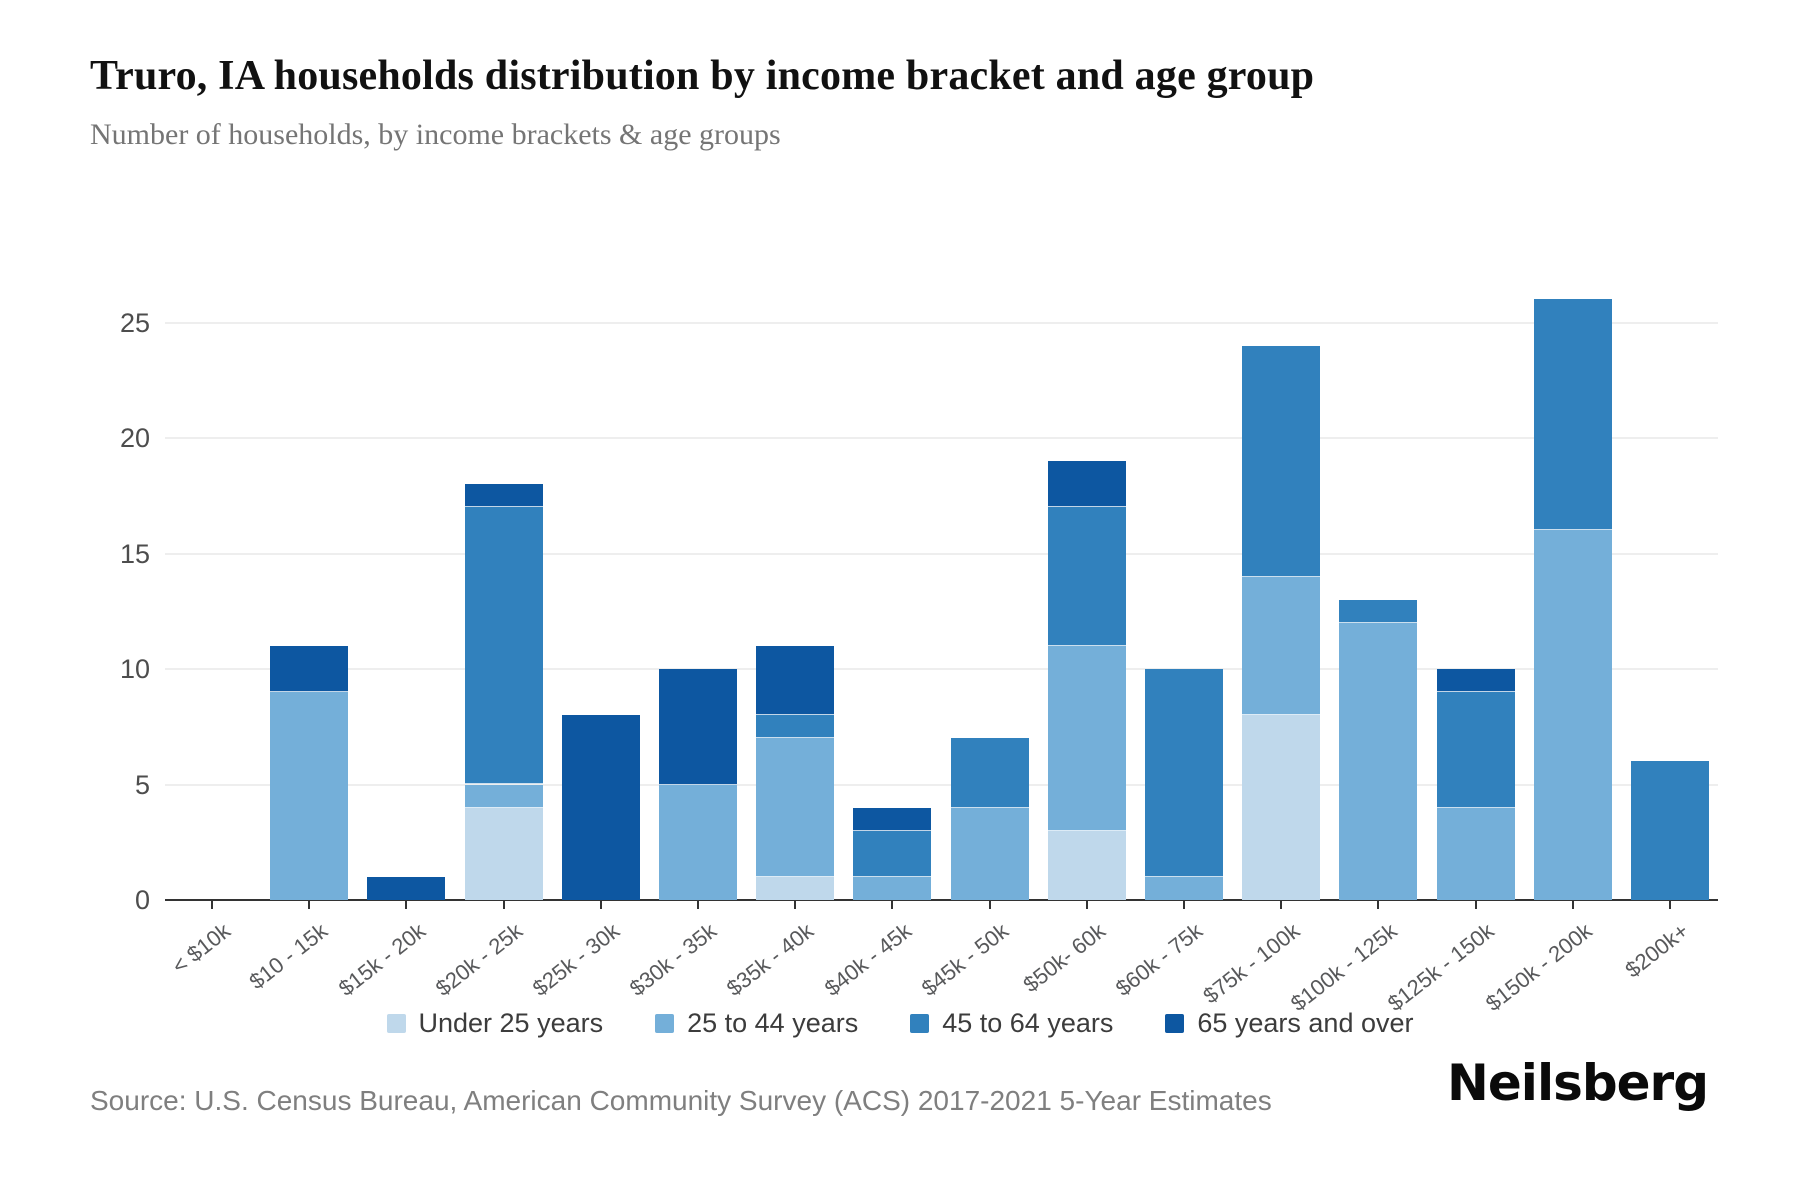 The height and width of the screenshot is (1200, 1800). What do you see at coordinates (1538, 967) in the screenshot?
I see `x-axis-category-label: $150k - 200k` at bounding box center [1538, 967].